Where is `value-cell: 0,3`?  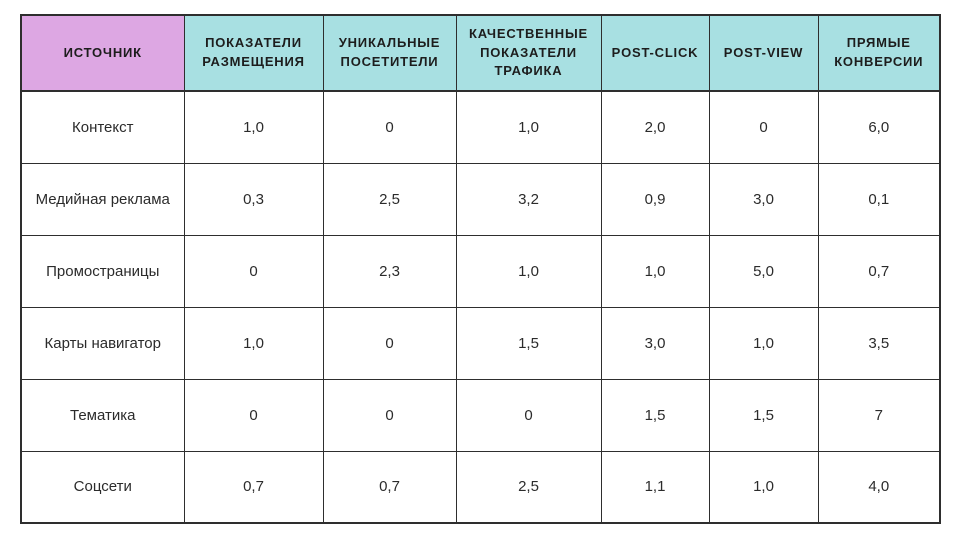 value-cell: 0,3 is located at coordinates (253, 199).